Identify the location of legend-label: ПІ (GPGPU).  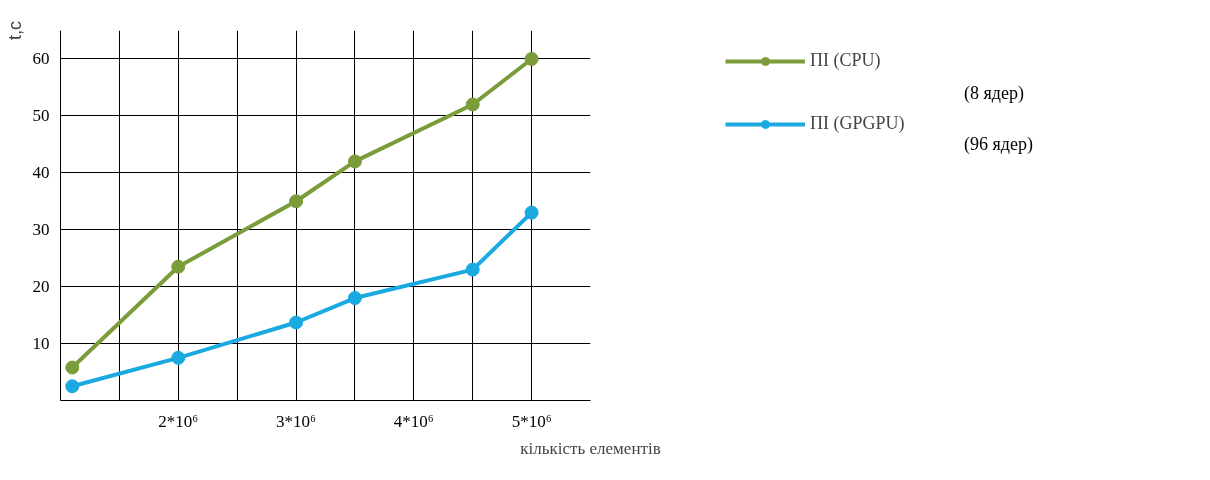
(857, 123).